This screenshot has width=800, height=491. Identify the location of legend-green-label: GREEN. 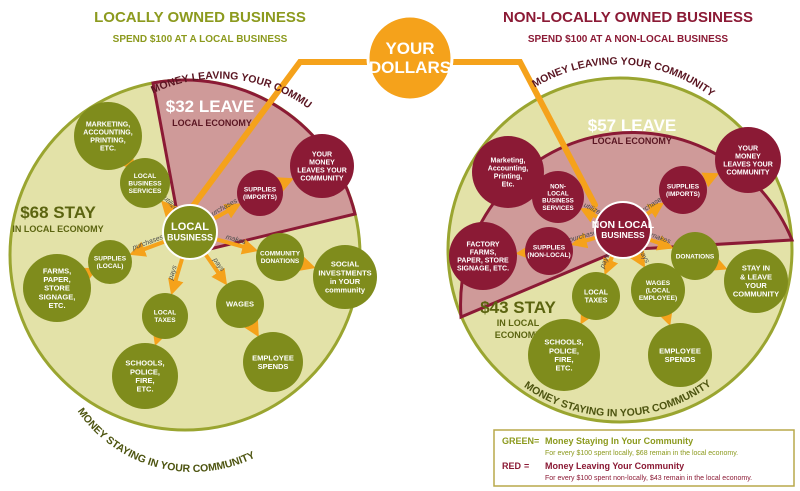
(518, 441).